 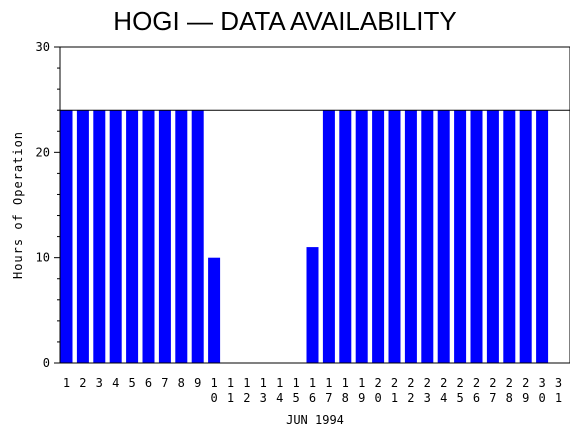 I want to click on x-tick-label-9: 9, so click(x=197, y=383).